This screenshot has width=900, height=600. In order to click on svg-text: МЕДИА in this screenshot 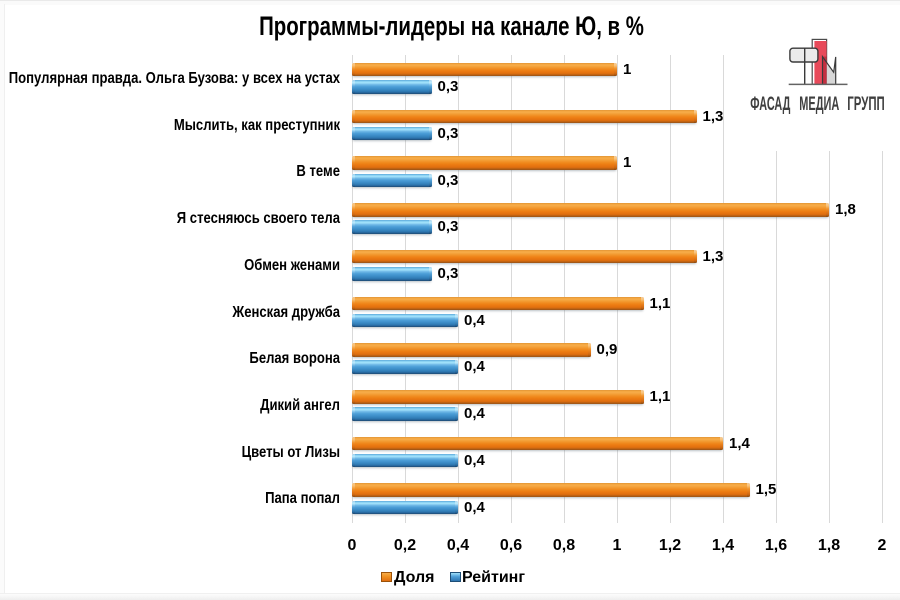, I will do `click(819, 104)`.